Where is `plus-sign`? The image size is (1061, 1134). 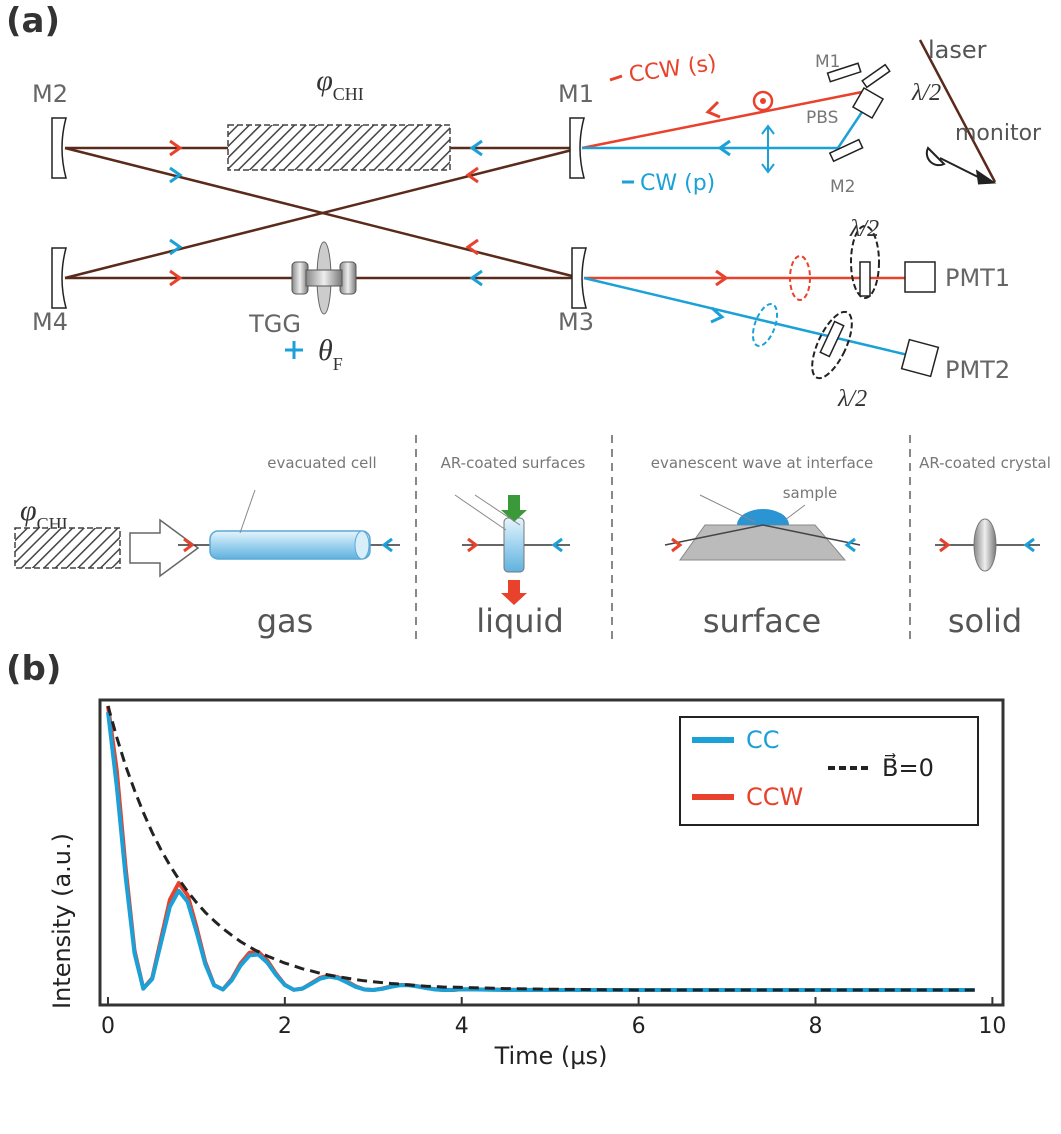
plus-sign is located at coordinates (294, 350).